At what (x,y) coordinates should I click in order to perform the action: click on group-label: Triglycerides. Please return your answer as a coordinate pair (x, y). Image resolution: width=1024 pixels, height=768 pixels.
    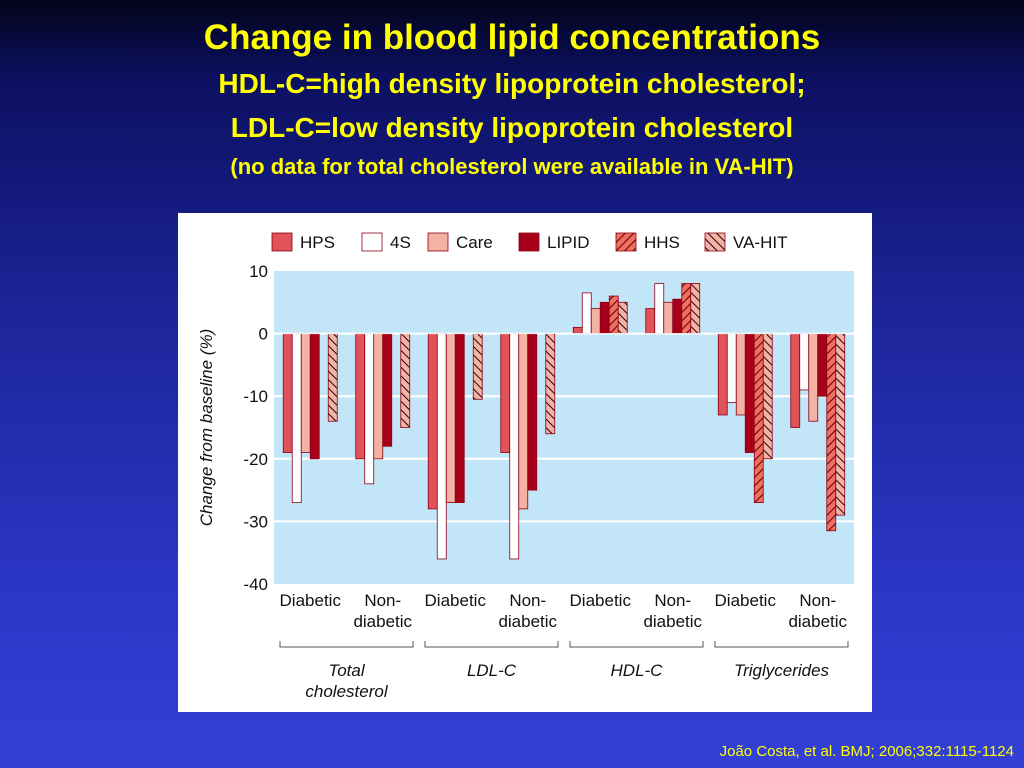
    Looking at the image, I should click on (782, 670).